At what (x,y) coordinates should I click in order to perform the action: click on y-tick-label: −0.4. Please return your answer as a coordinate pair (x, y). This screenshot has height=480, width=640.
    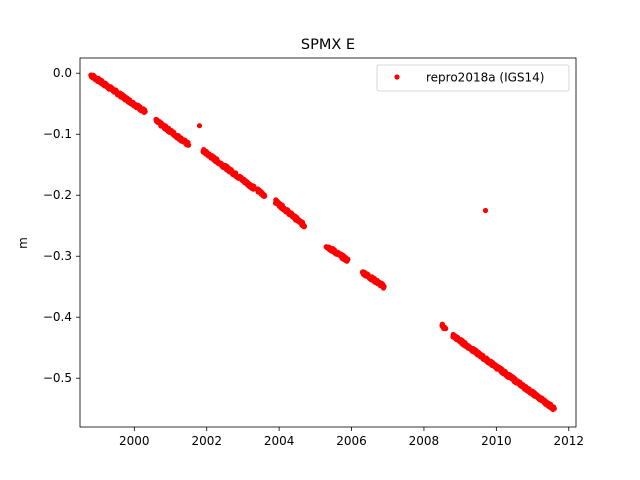
    Looking at the image, I should click on (57, 317).